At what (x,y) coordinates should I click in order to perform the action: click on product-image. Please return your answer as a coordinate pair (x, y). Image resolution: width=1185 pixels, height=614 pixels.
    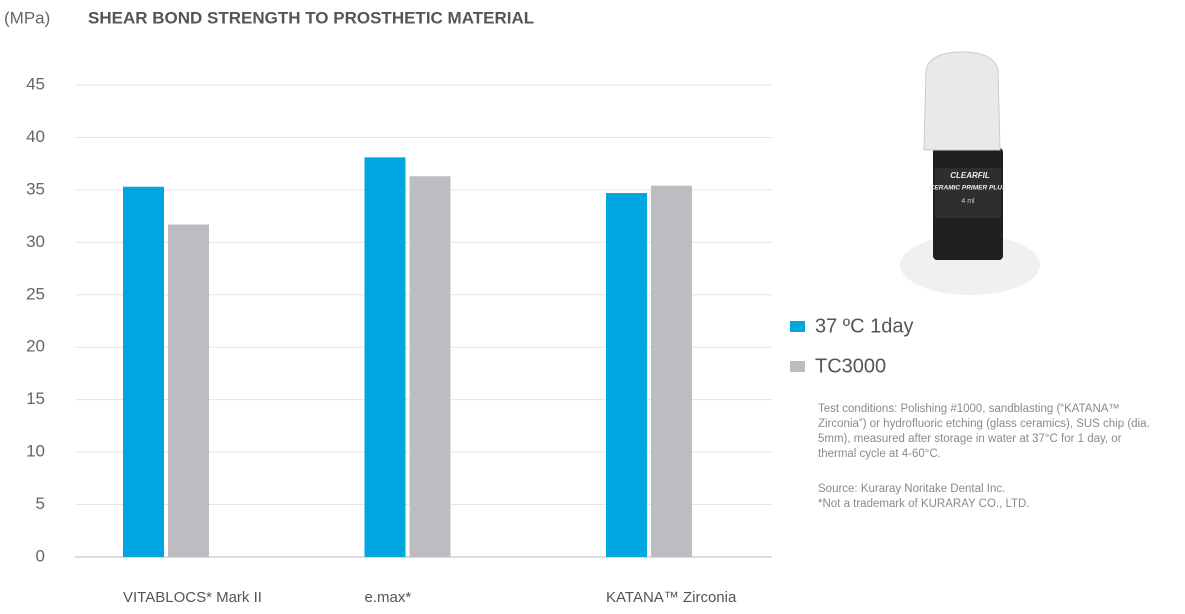
    Looking at the image, I should click on (970, 173).